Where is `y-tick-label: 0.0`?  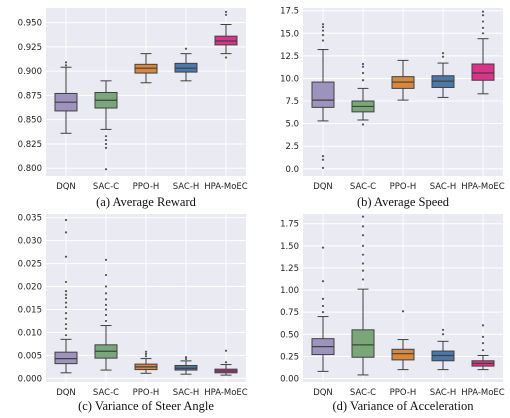
y-tick-label: 0.0 is located at coordinates (292, 170).